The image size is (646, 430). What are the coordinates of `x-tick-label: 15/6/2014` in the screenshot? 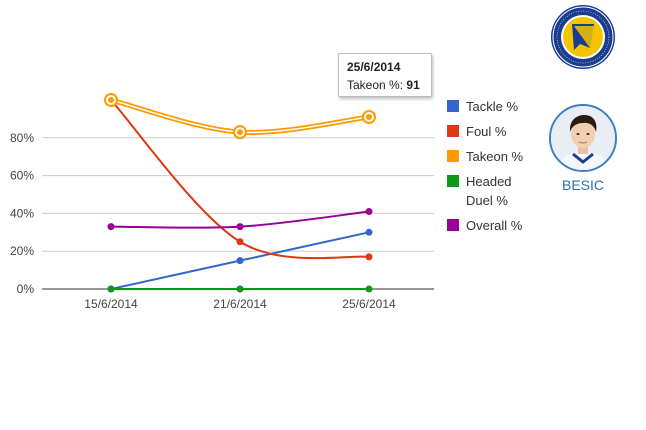 It's located at (111, 304).